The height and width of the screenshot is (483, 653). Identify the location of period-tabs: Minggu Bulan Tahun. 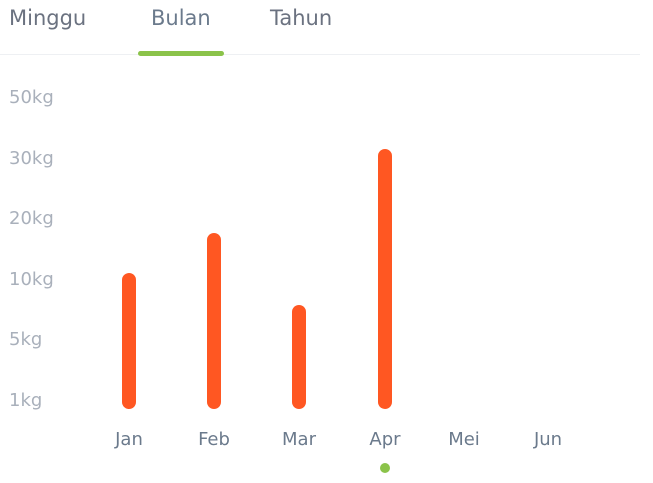
(320, 28).